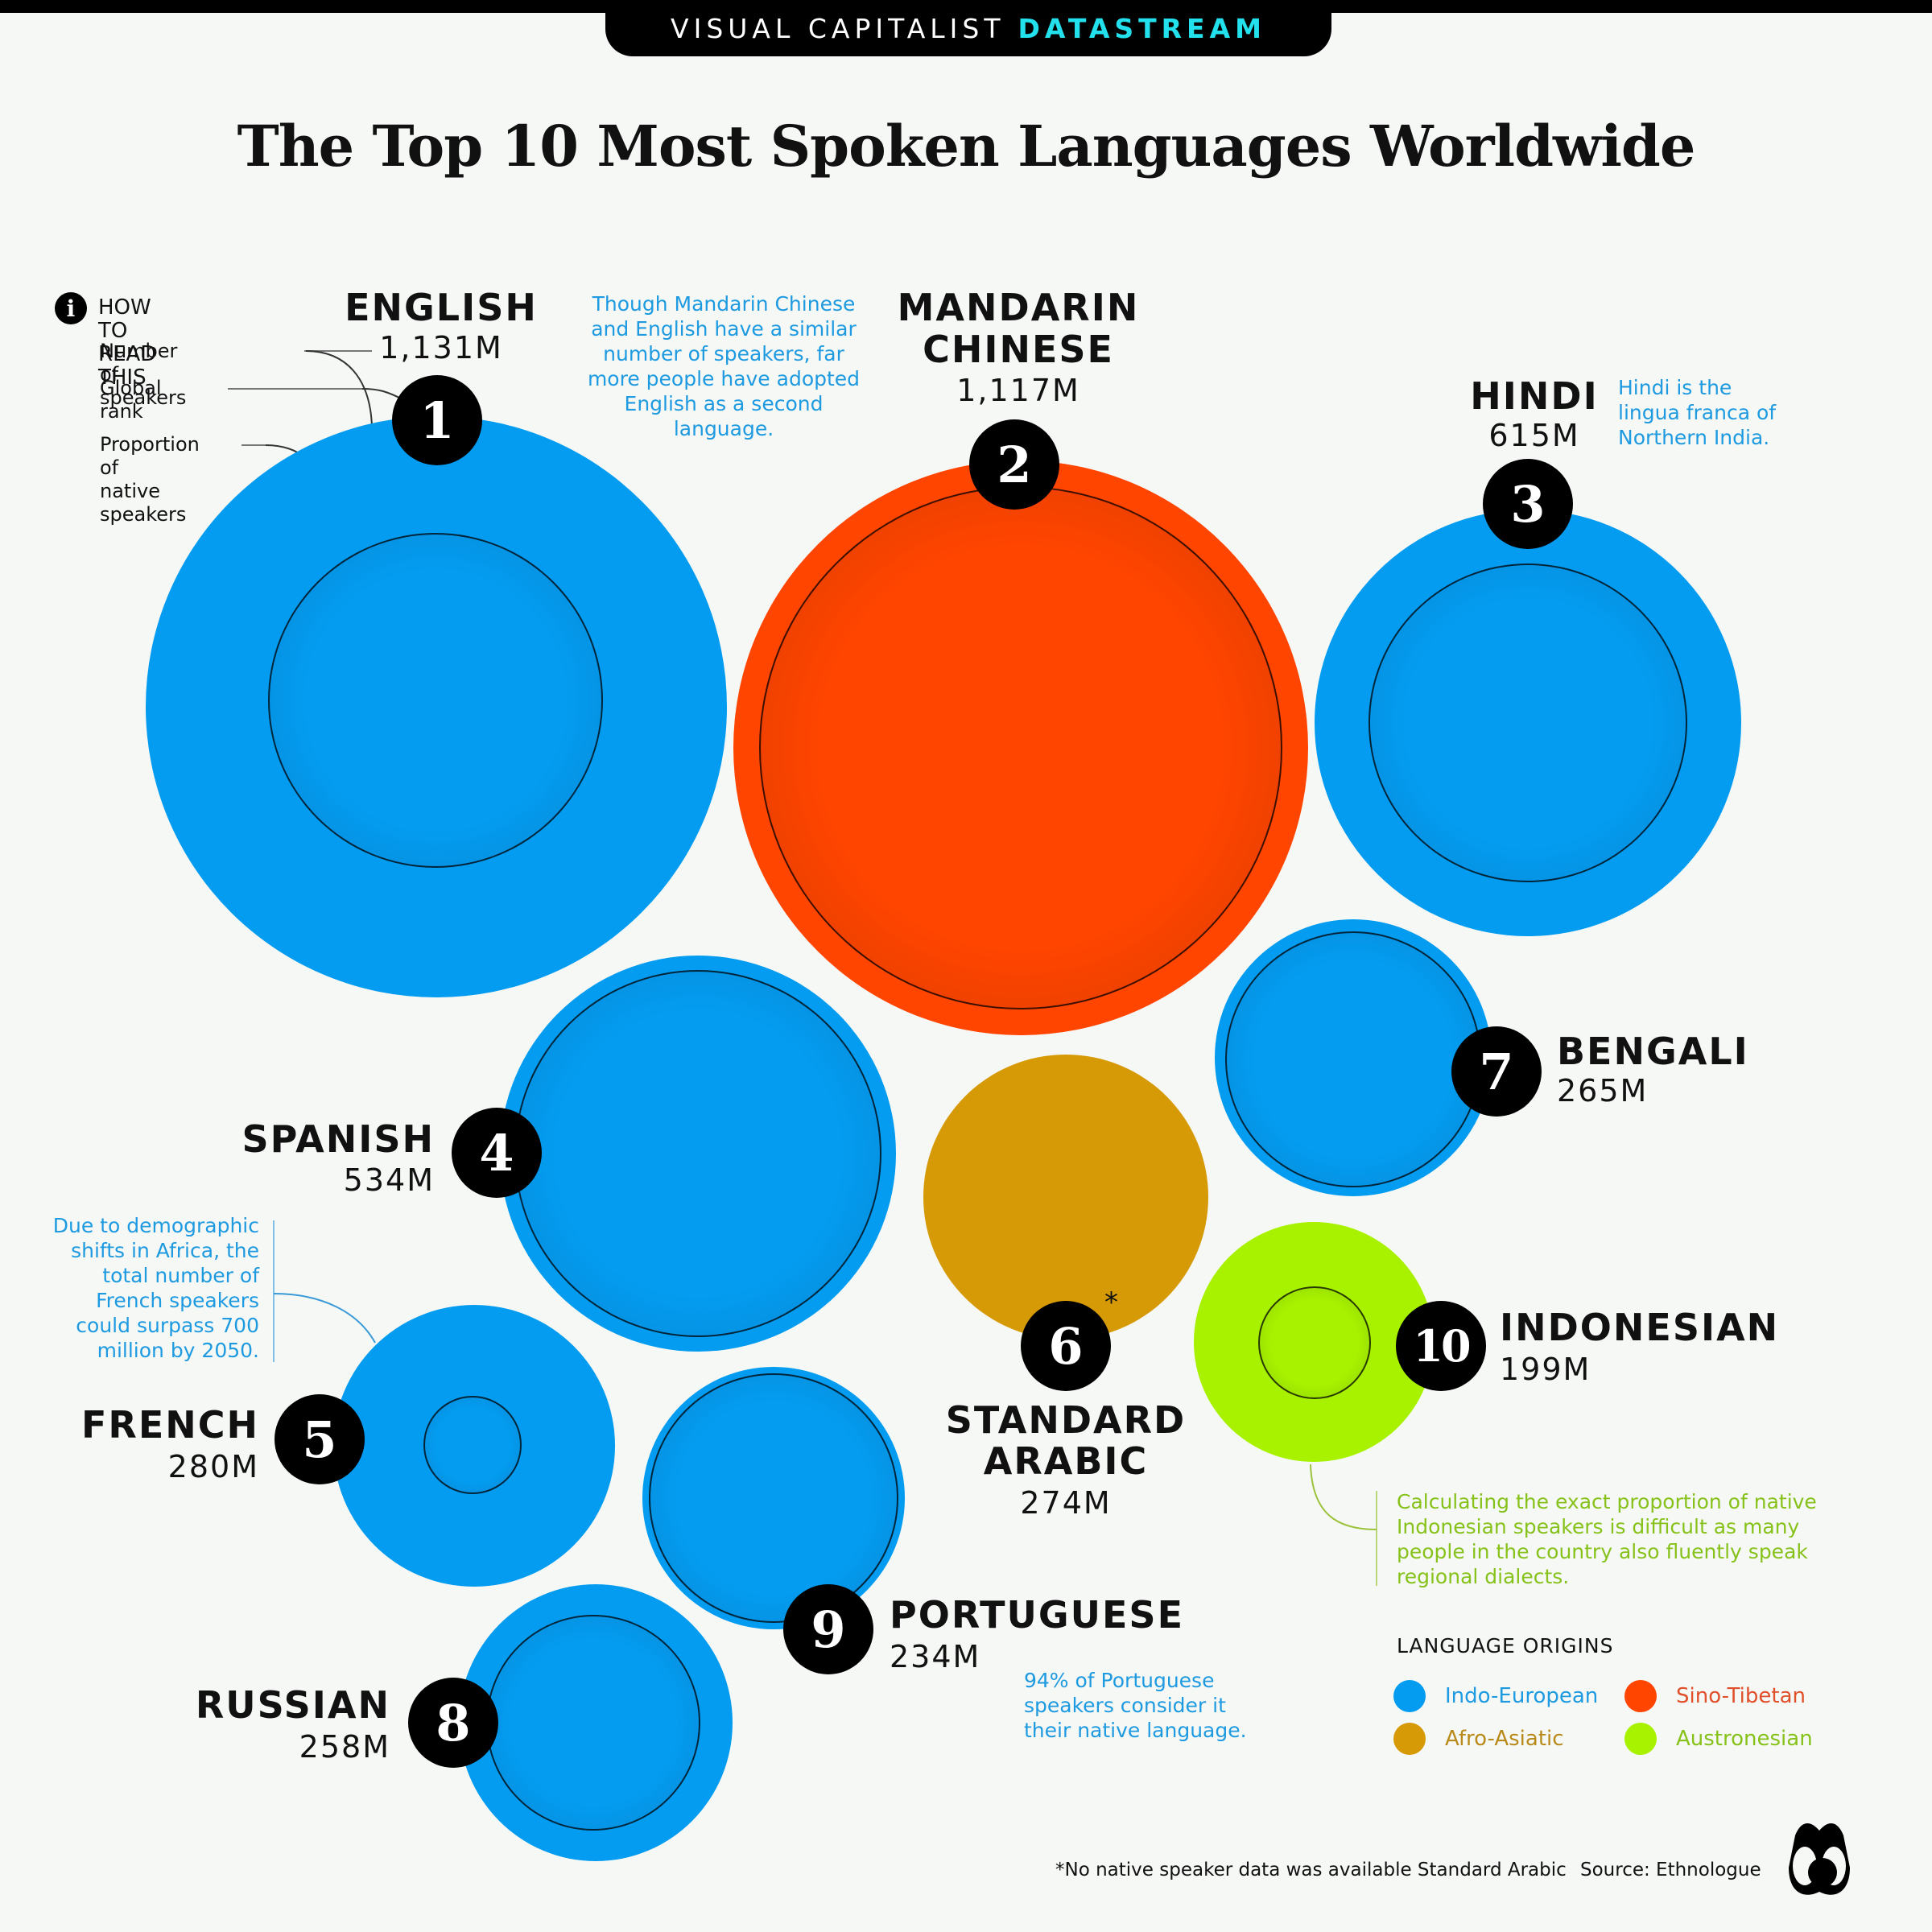  Describe the element at coordinates (1534, 435) in the screenshot. I see `value-hindi: 615M` at that location.